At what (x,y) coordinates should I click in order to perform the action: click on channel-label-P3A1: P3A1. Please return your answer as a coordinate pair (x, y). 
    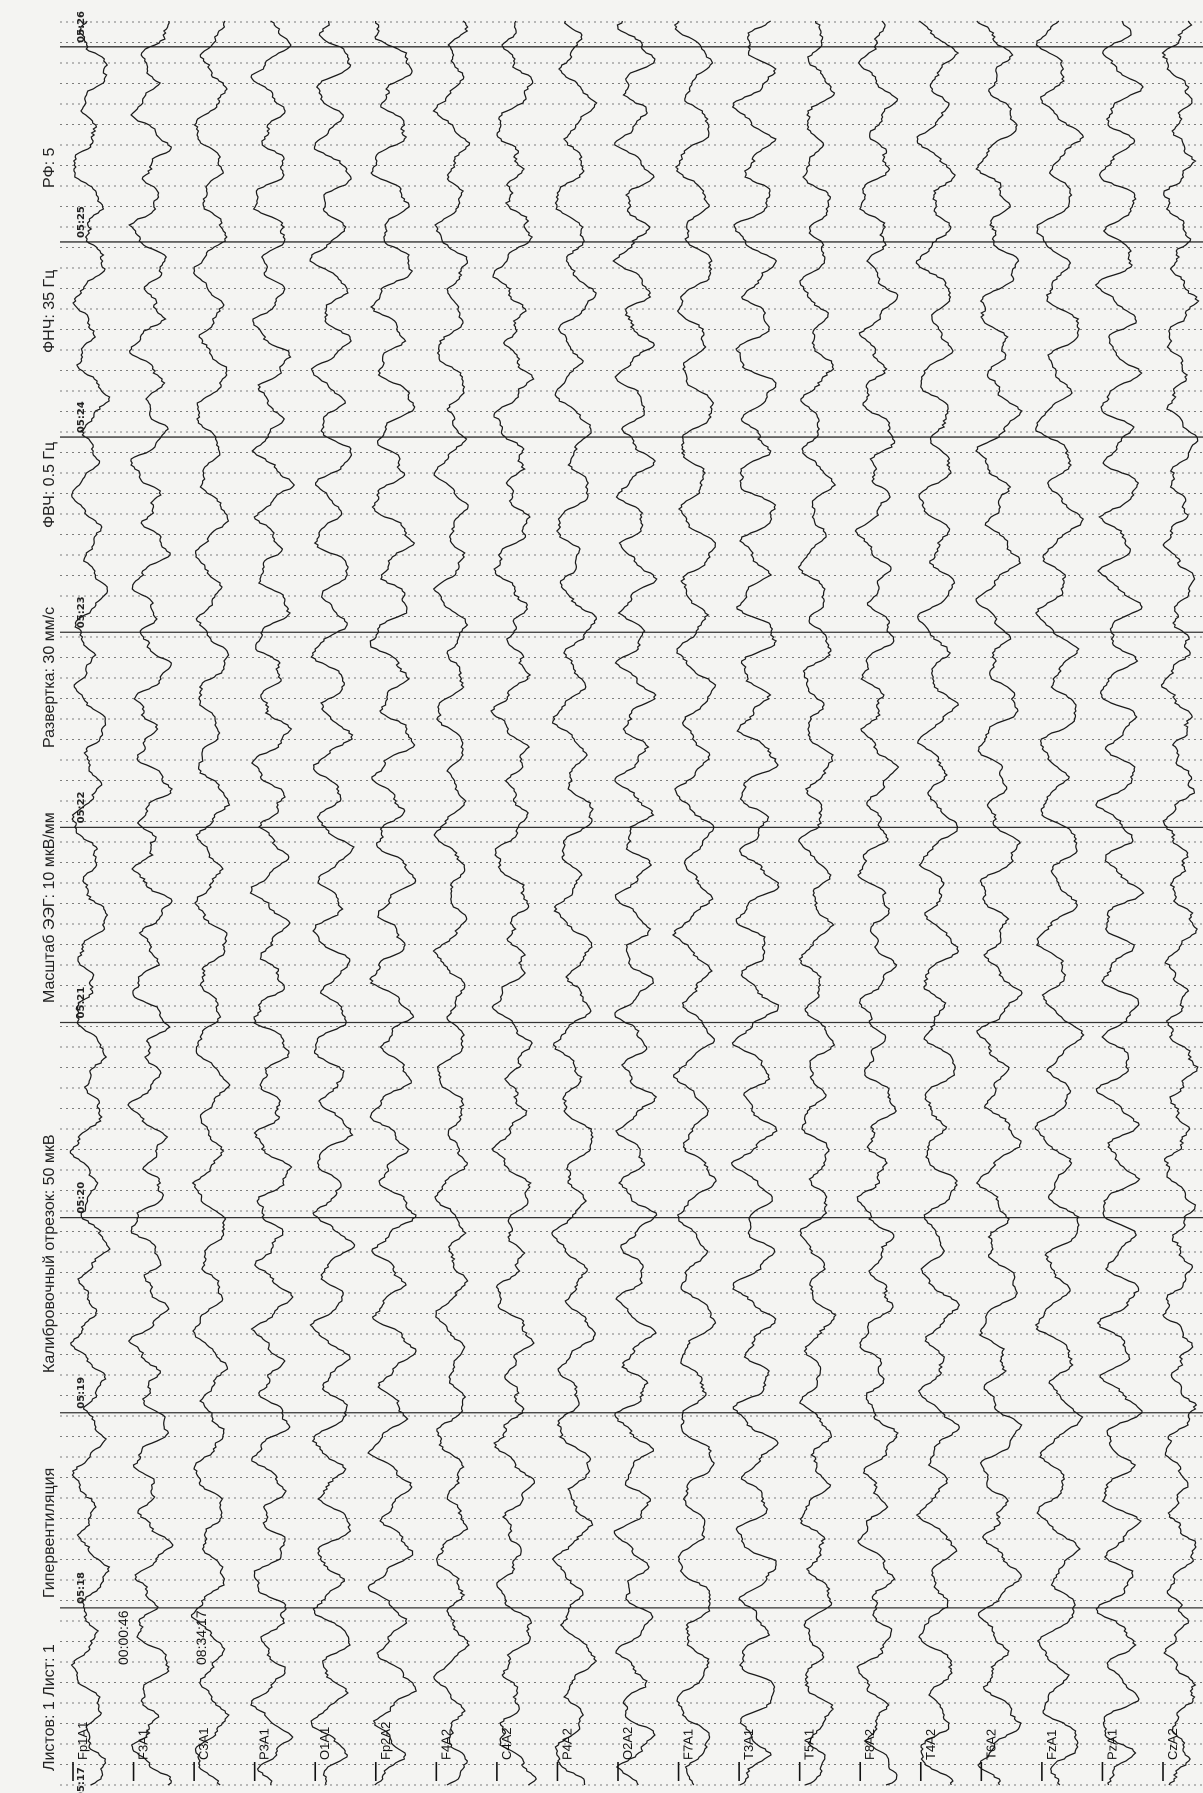
    Looking at the image, I should click on (264, 1744).